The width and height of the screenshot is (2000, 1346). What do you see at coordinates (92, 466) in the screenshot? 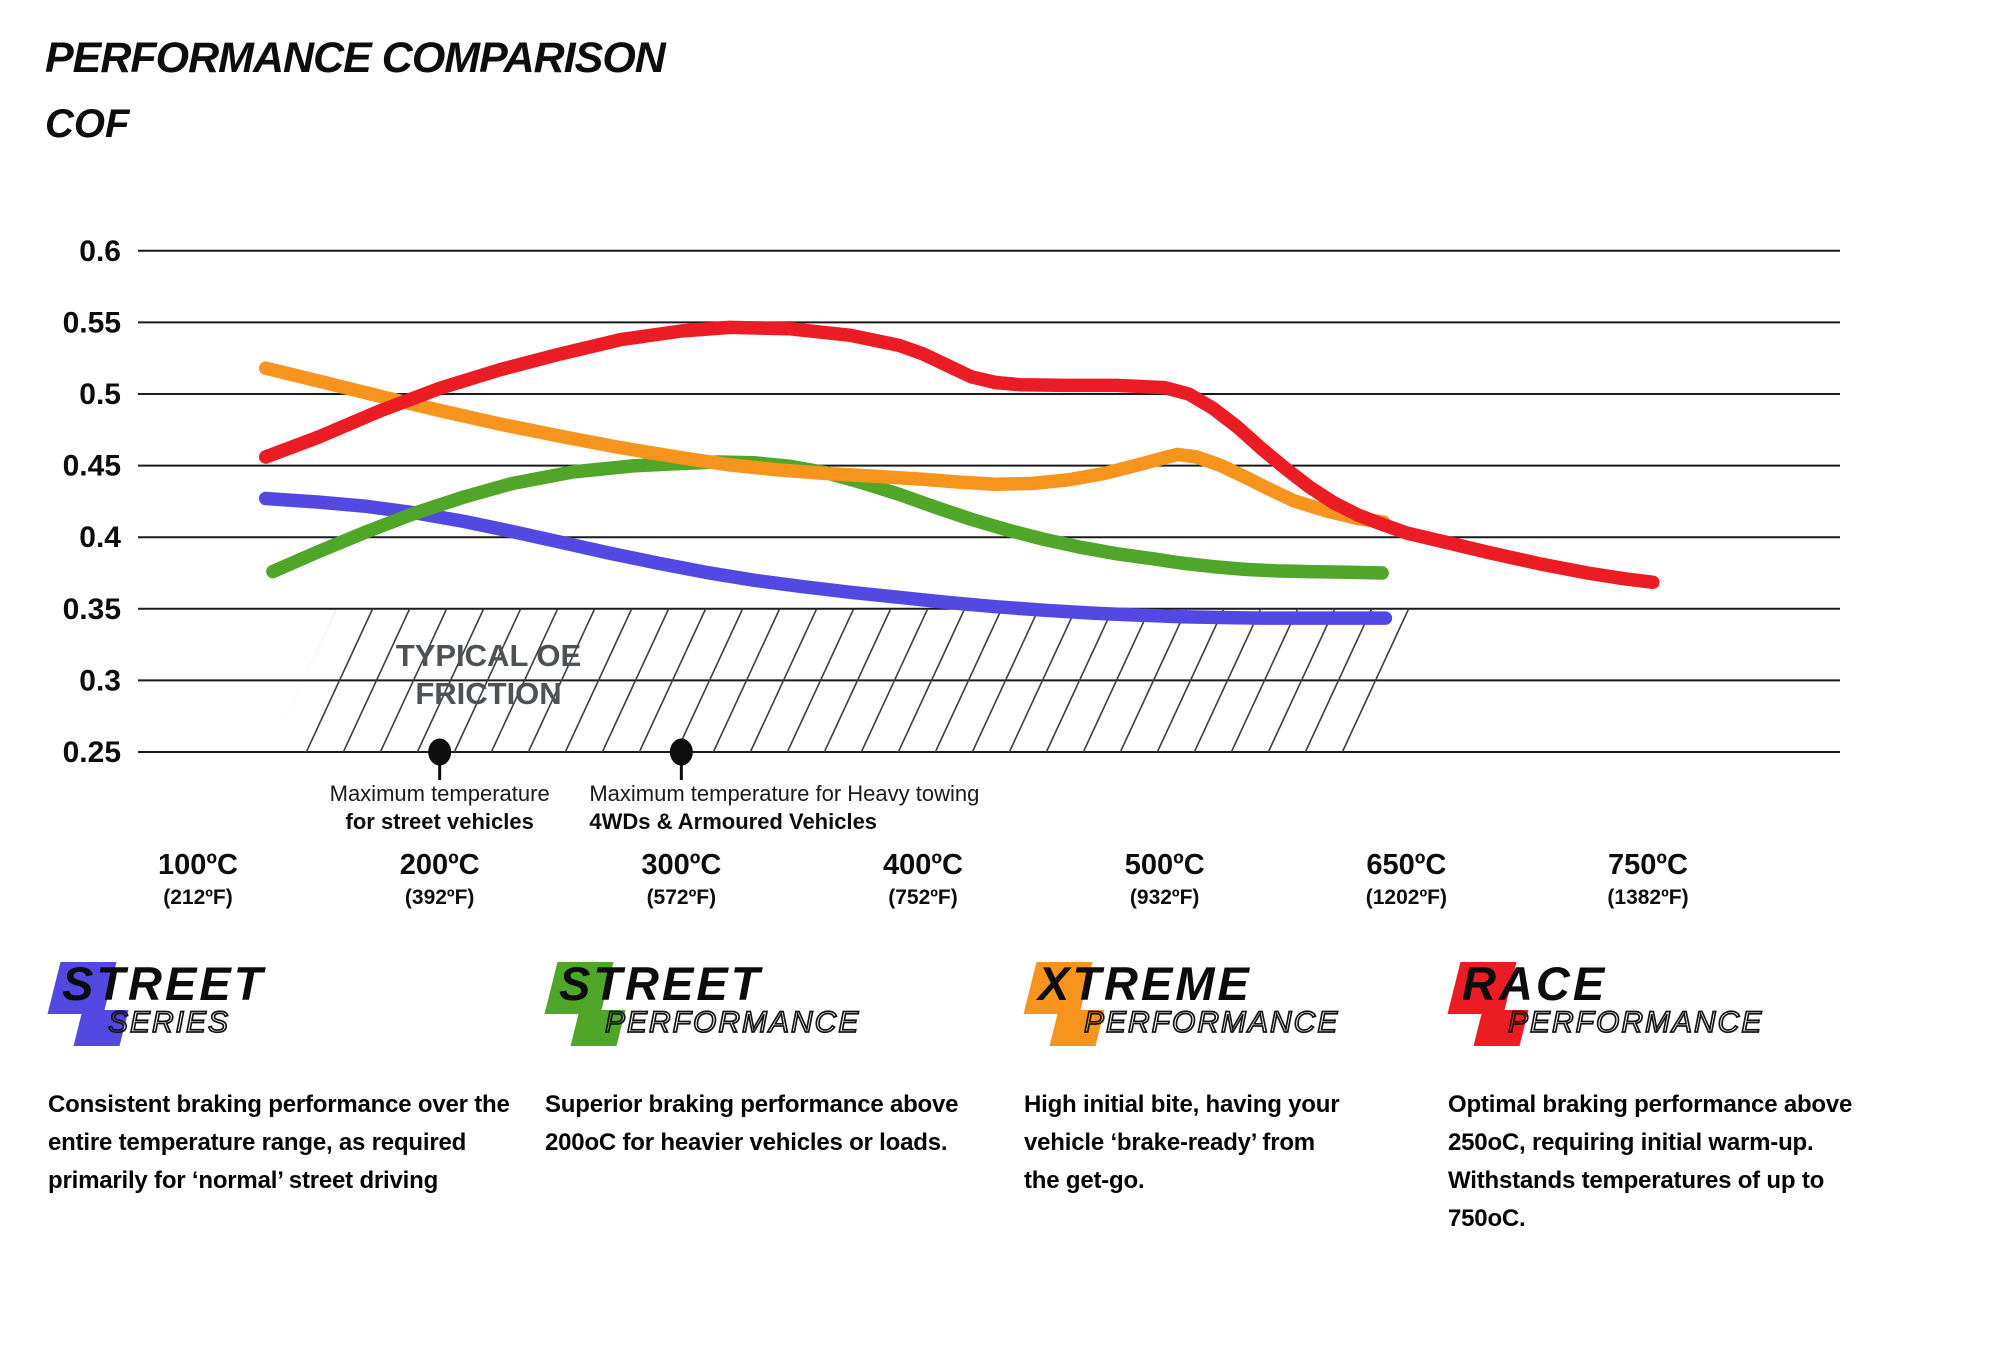
I see `y-tick-label: 0.45` at bounding box center [92, 466].